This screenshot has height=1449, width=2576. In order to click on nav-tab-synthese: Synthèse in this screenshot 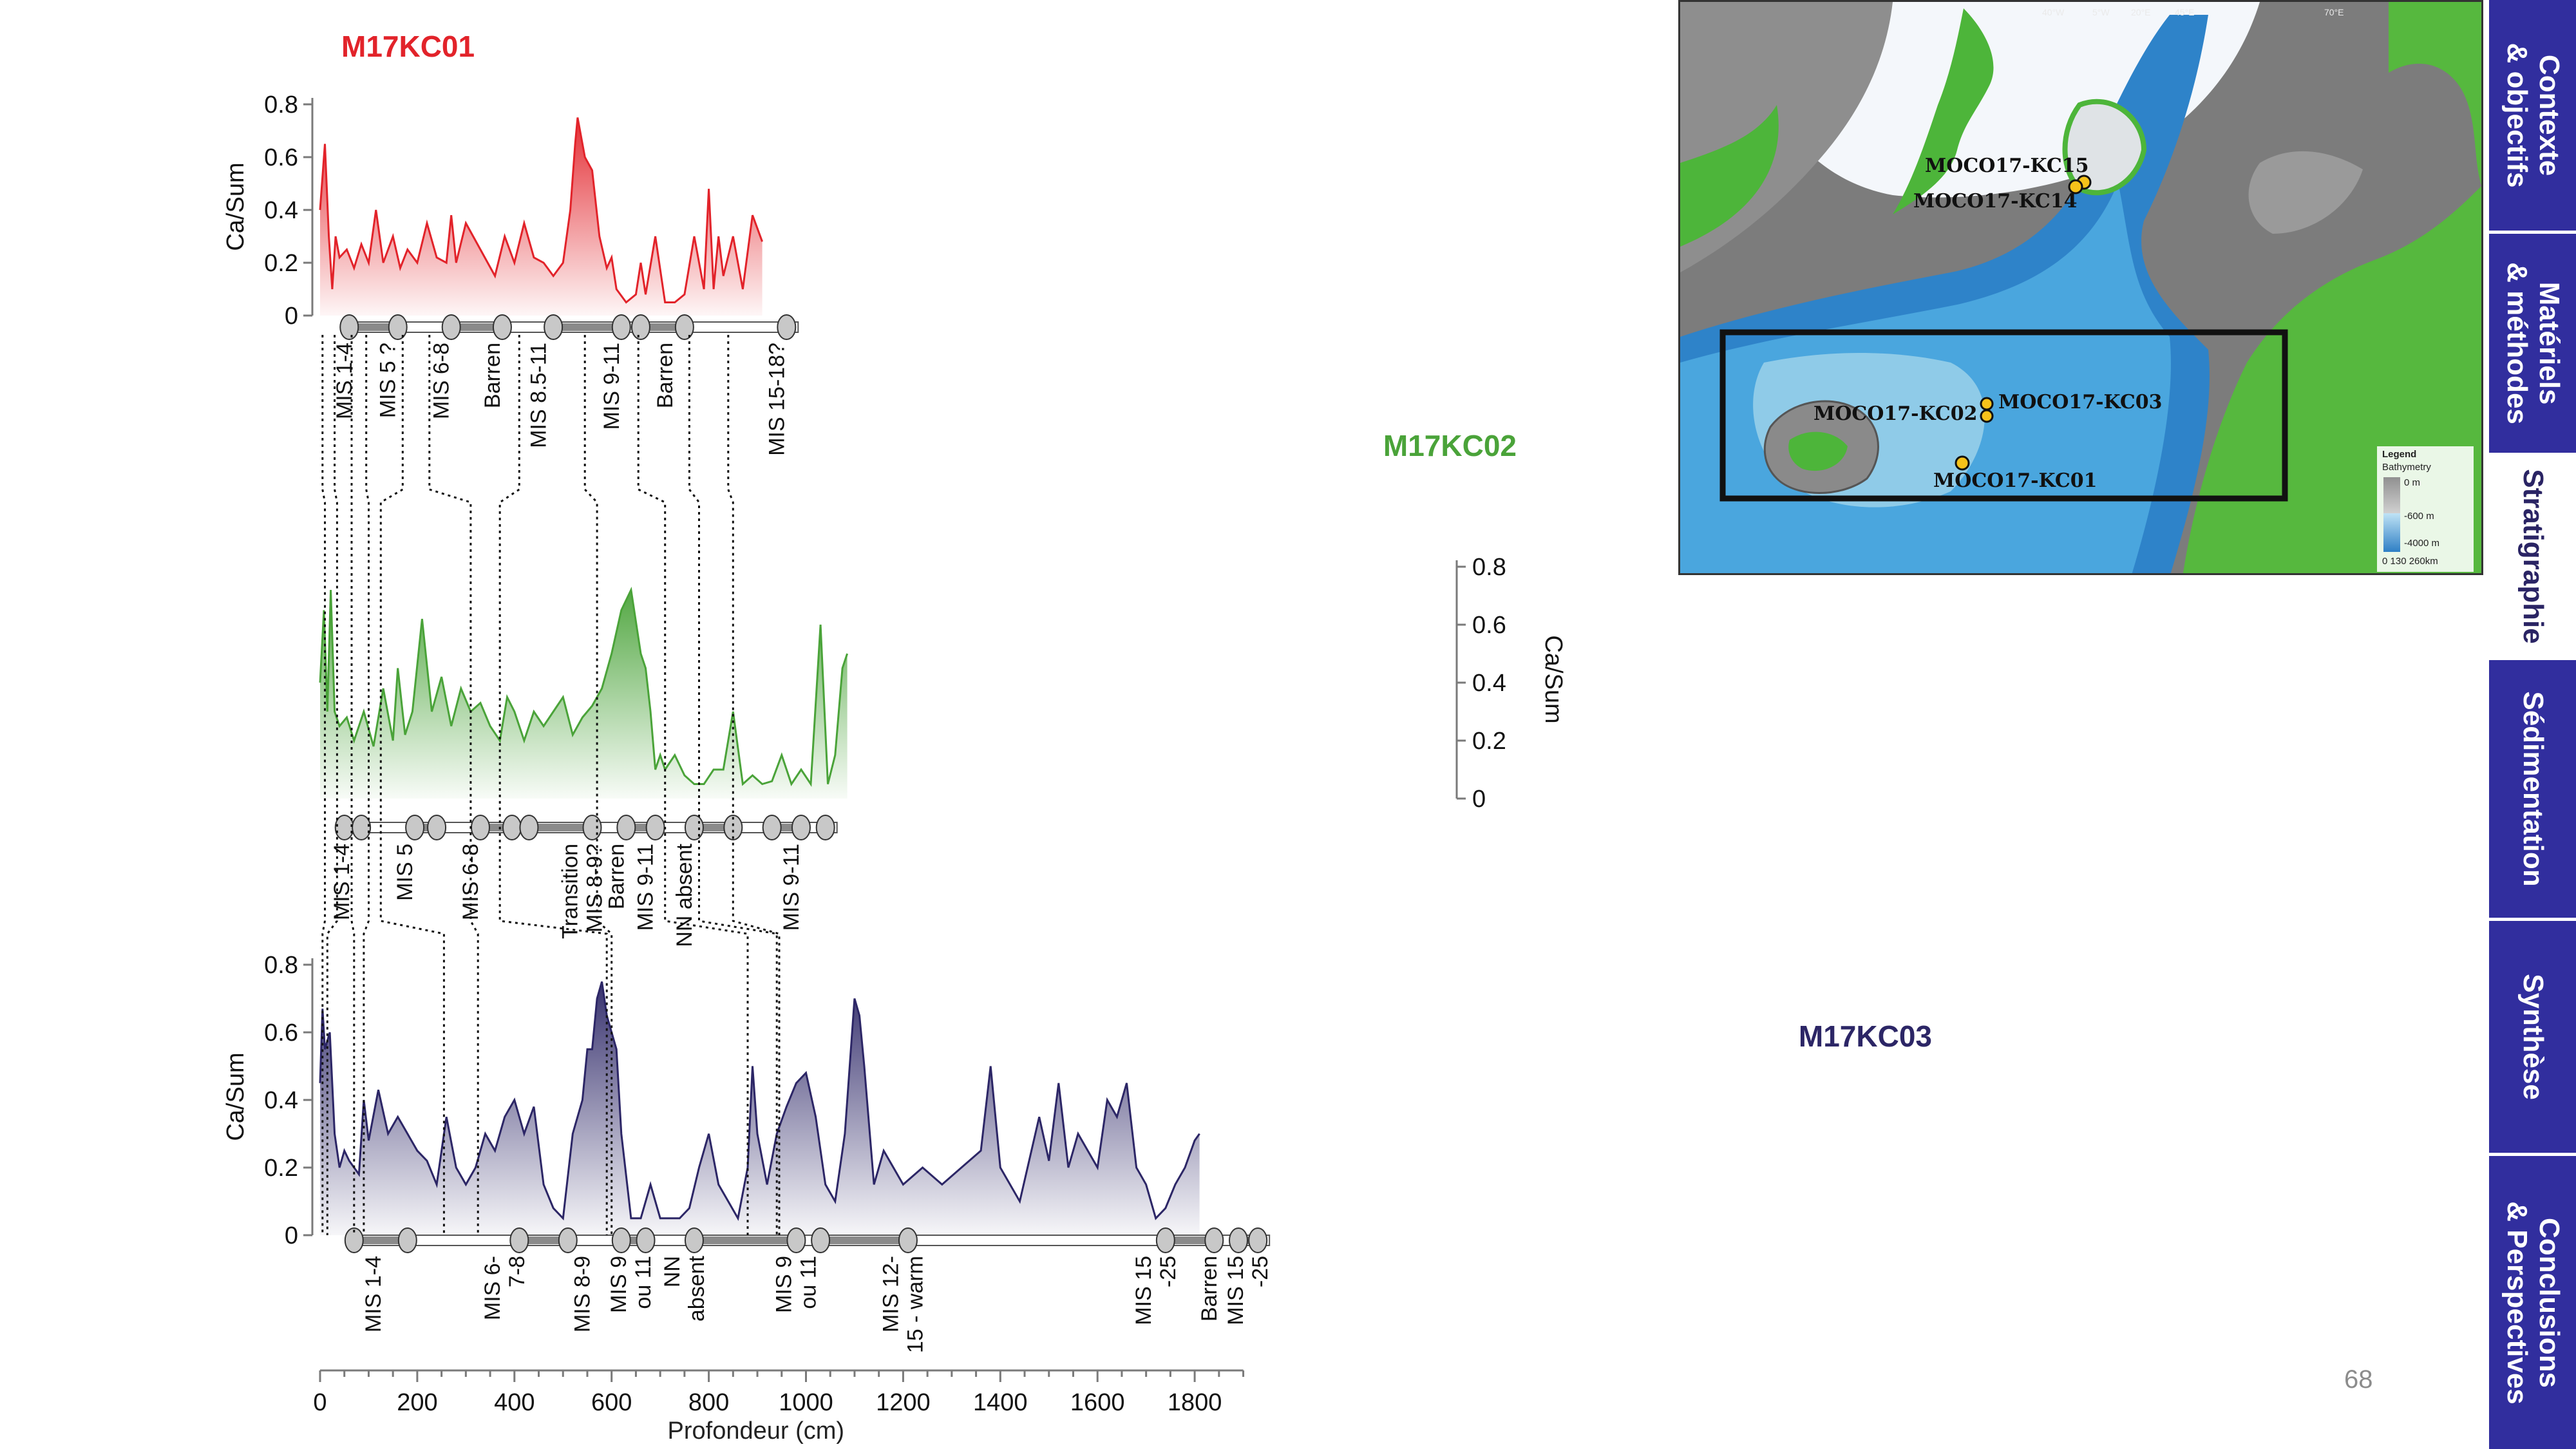, I will do `click(2532, 1037)`.